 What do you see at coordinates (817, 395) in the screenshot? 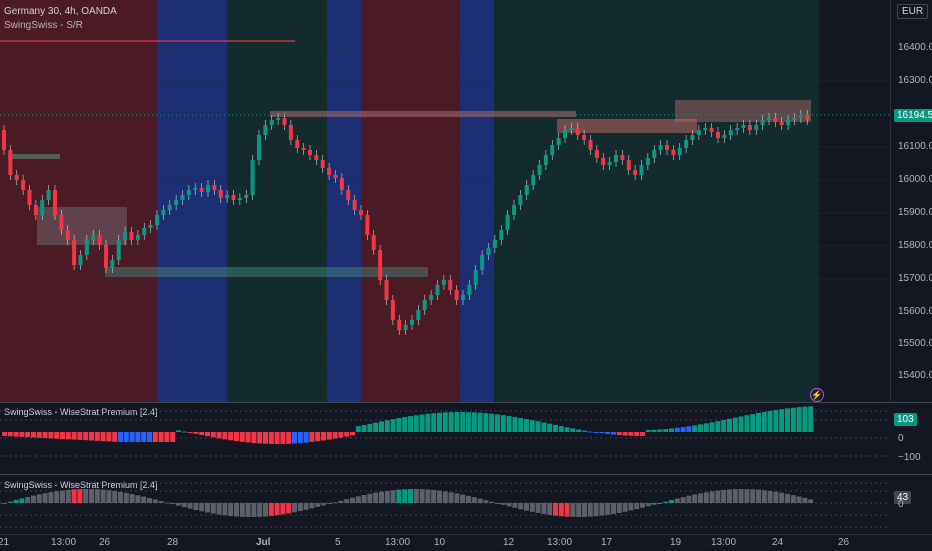
I see `lightning-icon: ⚡` at bounding box center [817, 395].